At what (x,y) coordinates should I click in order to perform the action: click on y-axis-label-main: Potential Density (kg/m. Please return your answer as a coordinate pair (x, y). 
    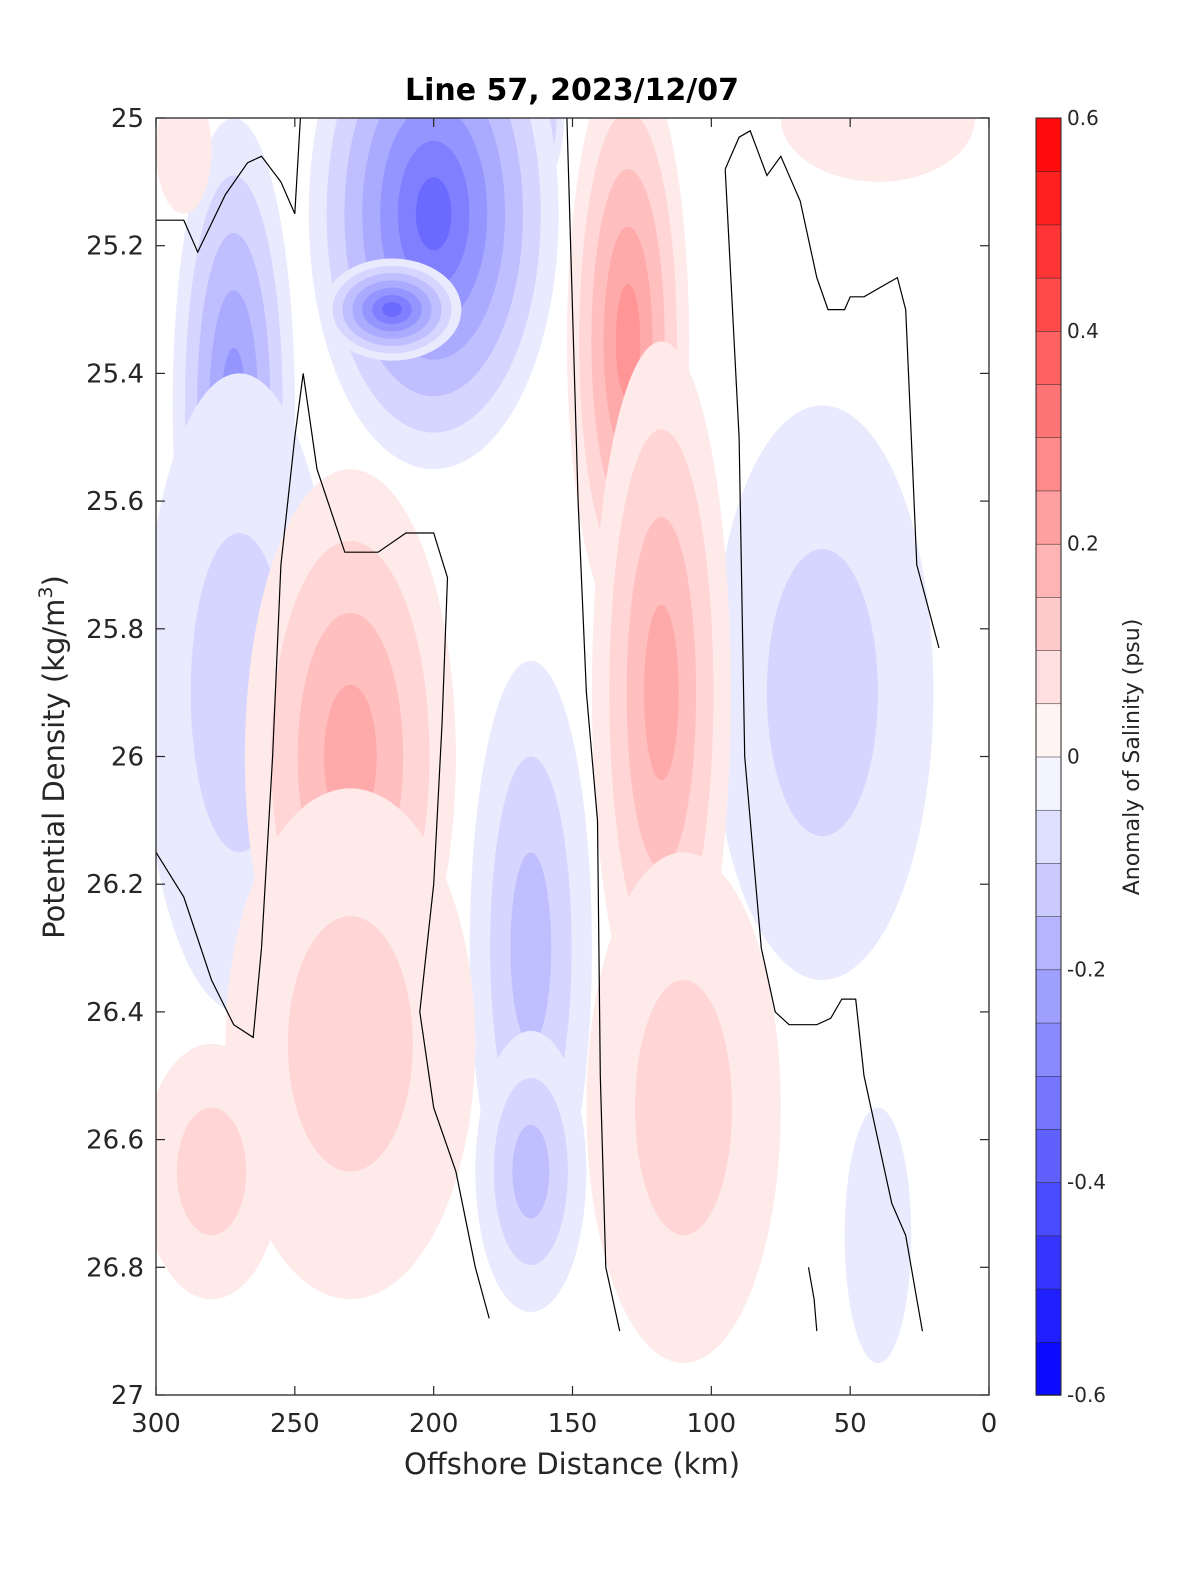
    Looking at the image, I should click on (54, 769).